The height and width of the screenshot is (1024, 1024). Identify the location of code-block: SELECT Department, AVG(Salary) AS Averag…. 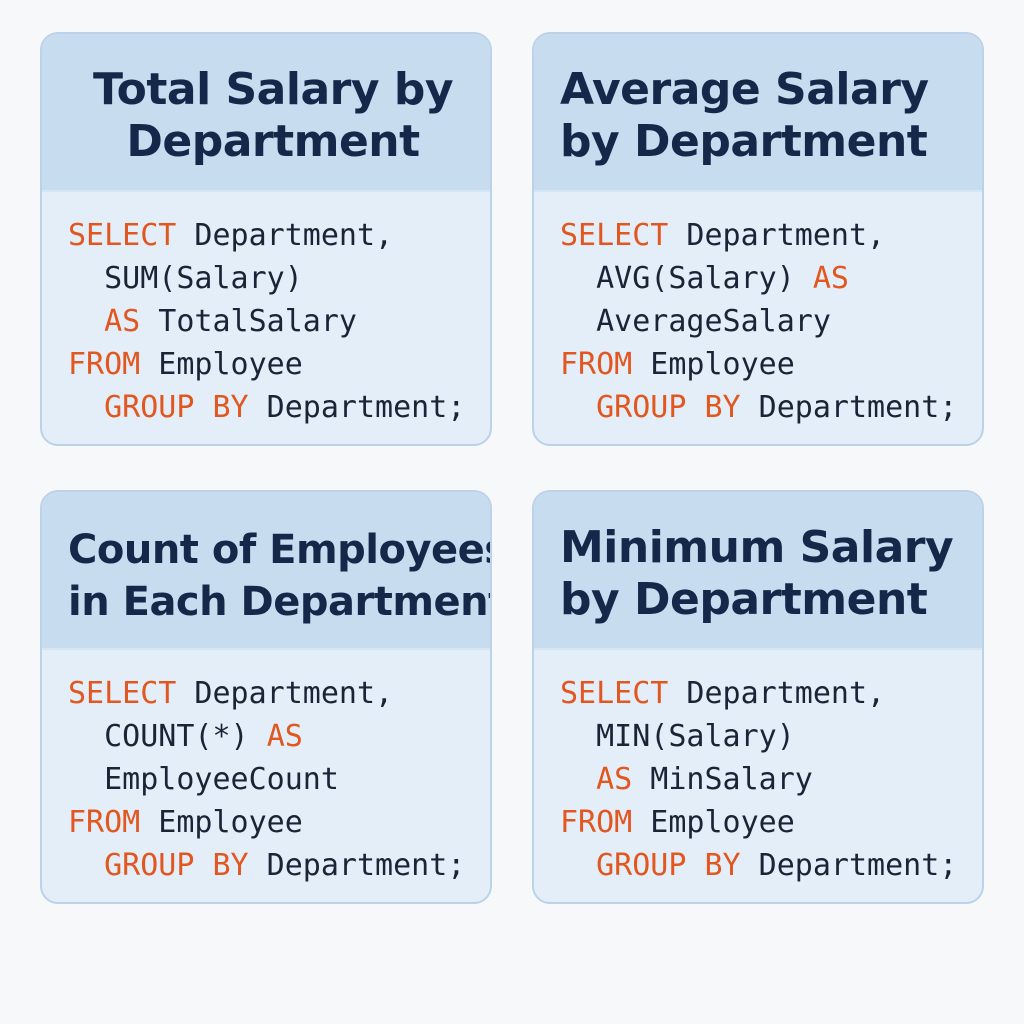
(758, 310).